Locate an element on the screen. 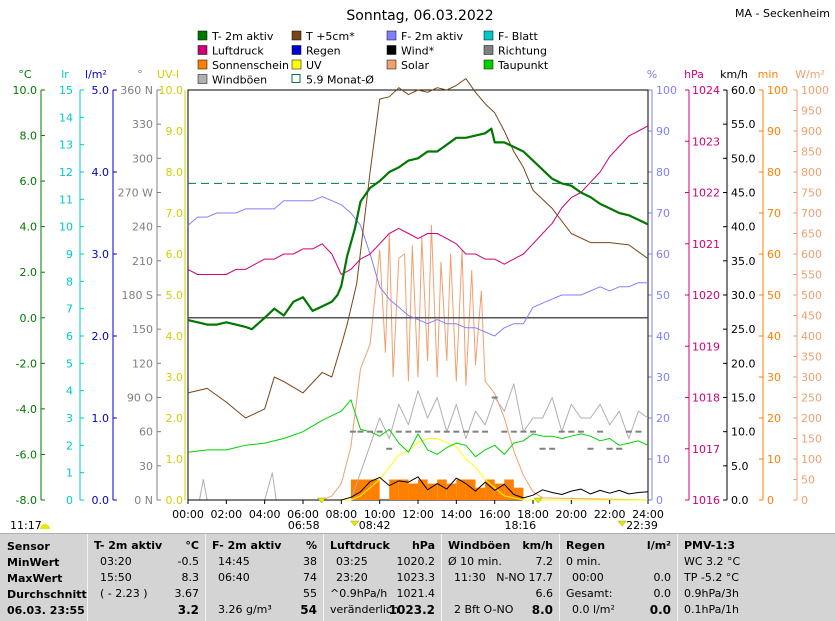 This screenshot has height=621, width=835. tick-label: 30.0 is located at coordinates (743, 295).